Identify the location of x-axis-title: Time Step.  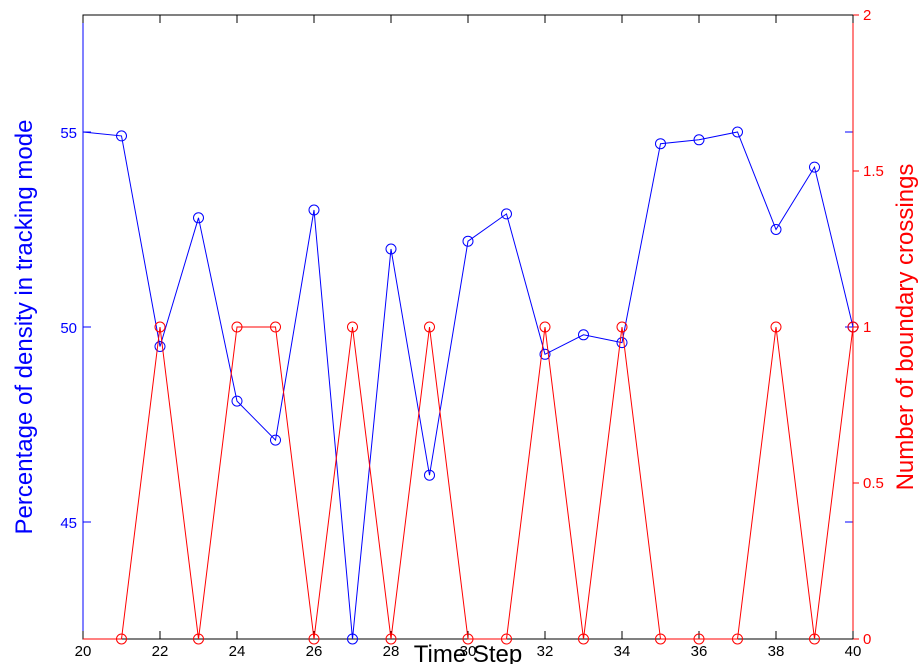
(468, 652).